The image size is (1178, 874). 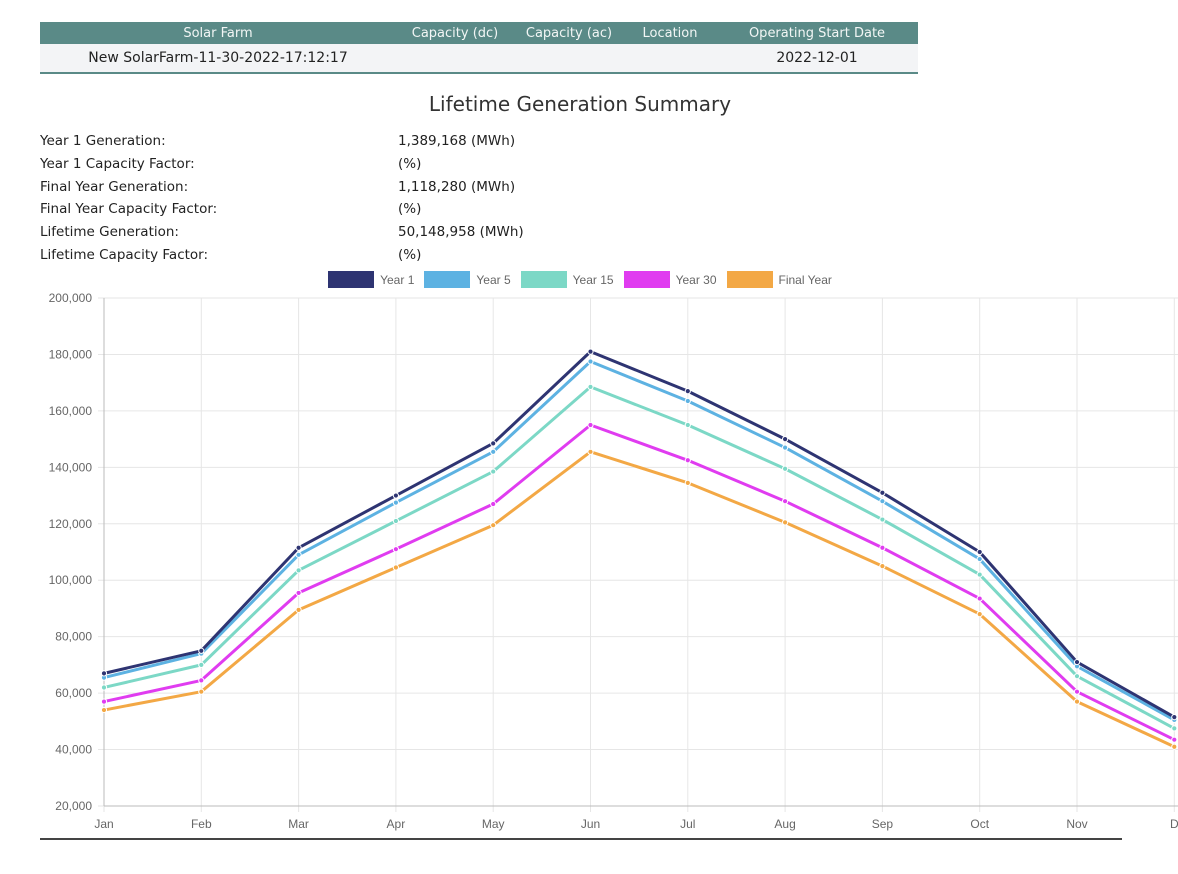 I want to click on legend-item: Year 30, so click(x=670, y=279).